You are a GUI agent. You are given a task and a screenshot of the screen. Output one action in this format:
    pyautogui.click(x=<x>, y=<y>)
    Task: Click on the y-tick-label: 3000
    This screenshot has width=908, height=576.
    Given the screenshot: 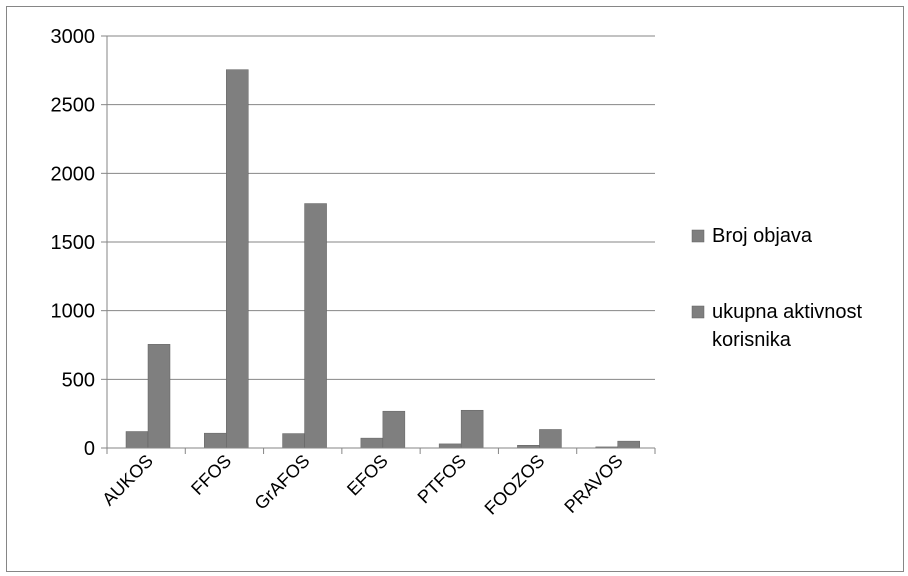 What is the action you would take?
    pyautogui.click(x=73, y=37)
    